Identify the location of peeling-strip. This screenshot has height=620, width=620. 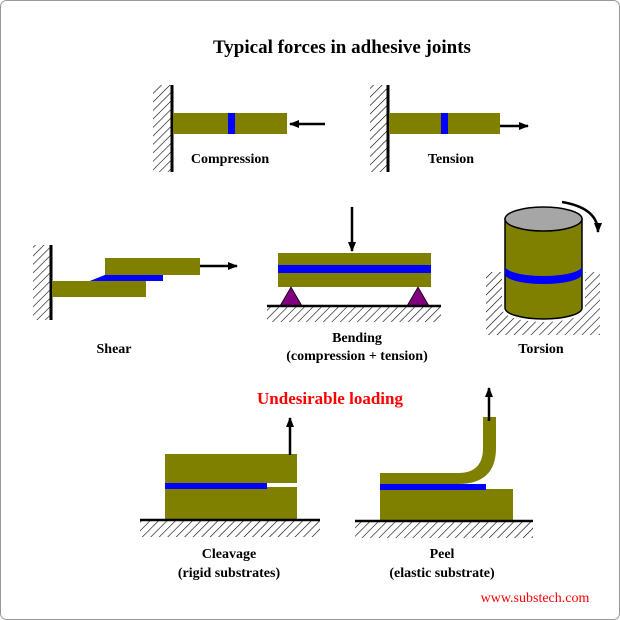
(438, 450).